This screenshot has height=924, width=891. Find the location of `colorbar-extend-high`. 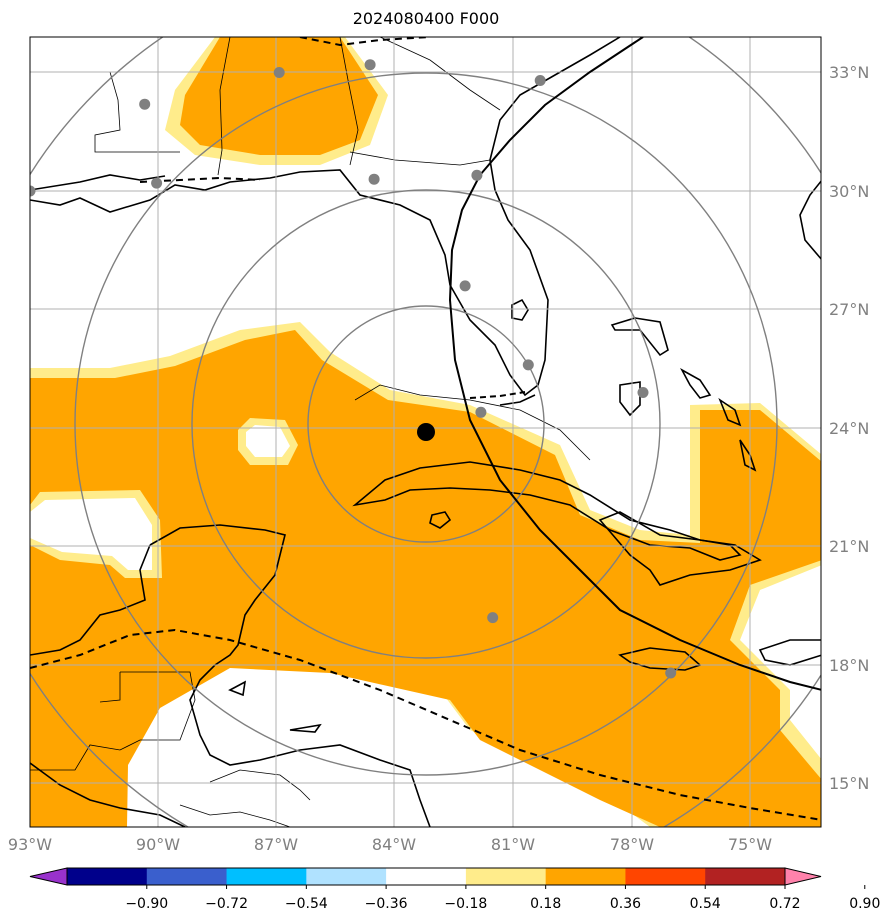

colorbar-extend-high is located at coordinates (803, 876).